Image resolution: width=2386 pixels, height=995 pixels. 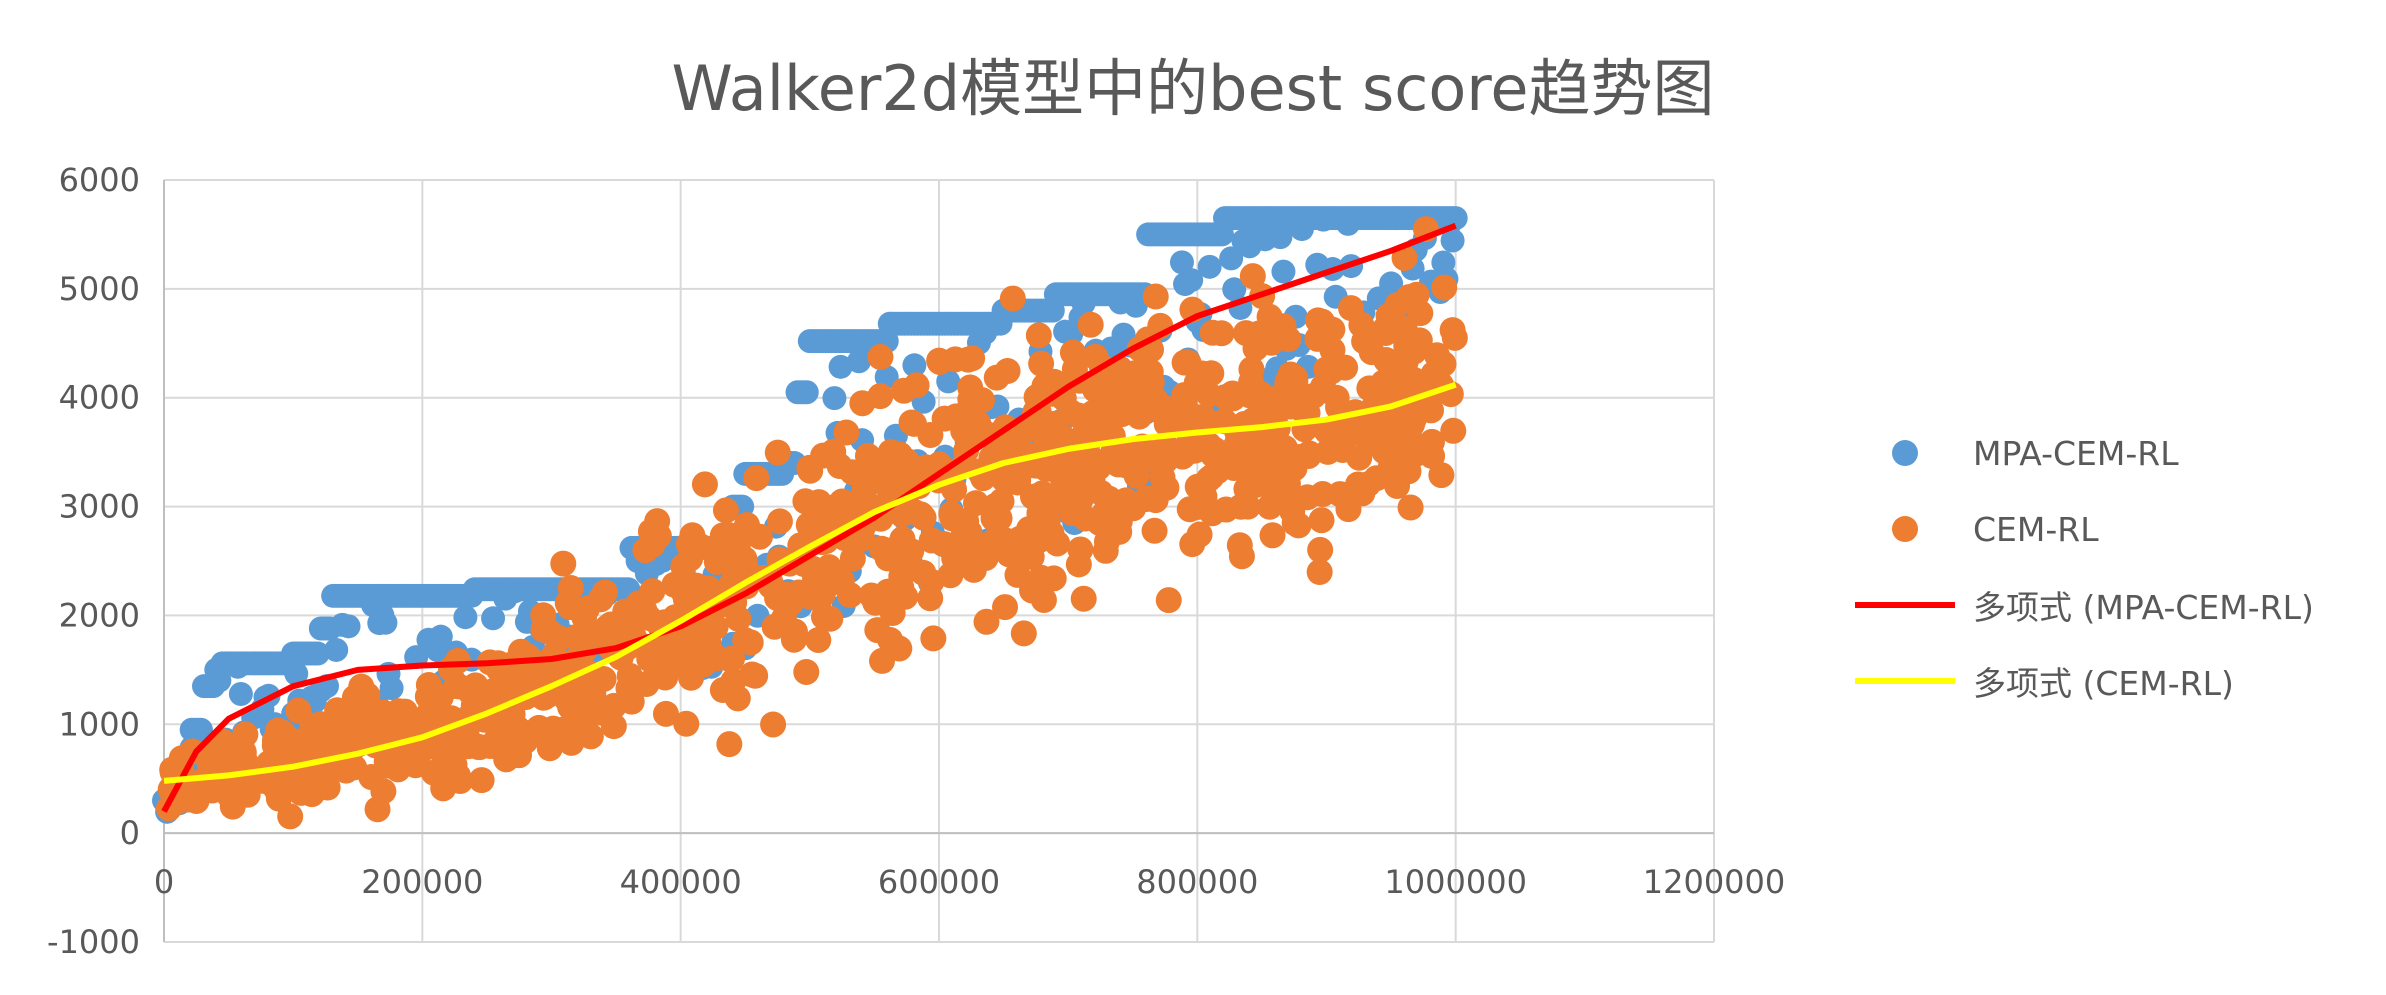 I want to click on y-tick-label: 1000, so click(x=99, y=724).